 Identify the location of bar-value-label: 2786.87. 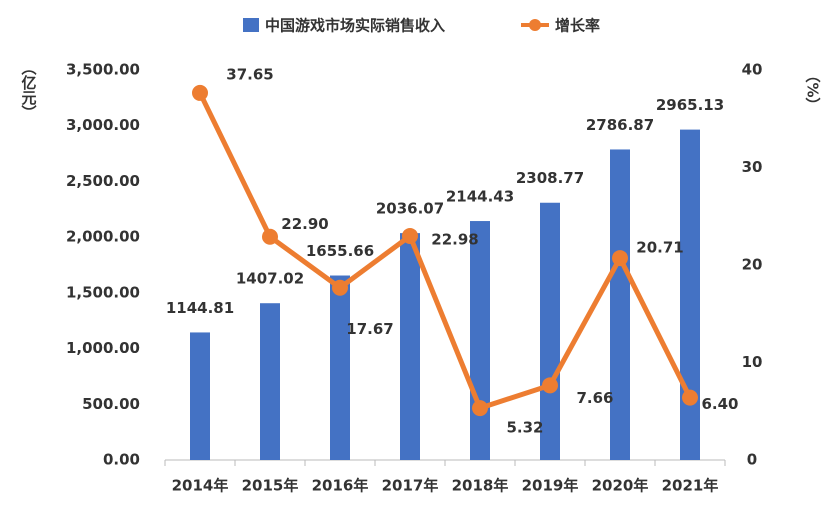
(620, 125).